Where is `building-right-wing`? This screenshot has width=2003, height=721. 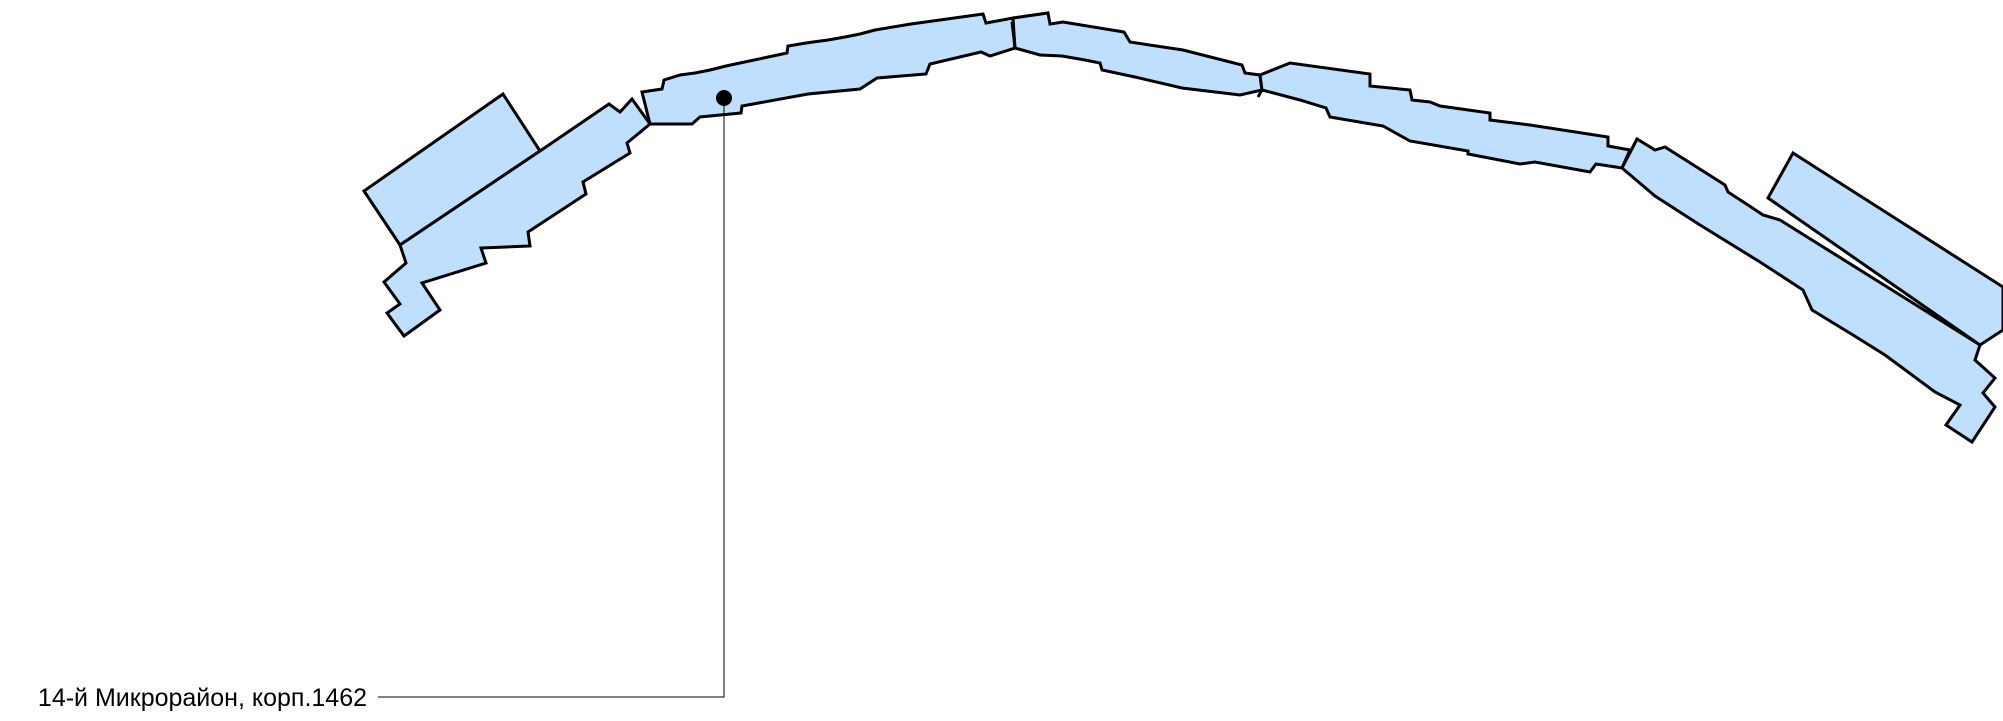
building-right-wing is located at coordinates (1809, 290).